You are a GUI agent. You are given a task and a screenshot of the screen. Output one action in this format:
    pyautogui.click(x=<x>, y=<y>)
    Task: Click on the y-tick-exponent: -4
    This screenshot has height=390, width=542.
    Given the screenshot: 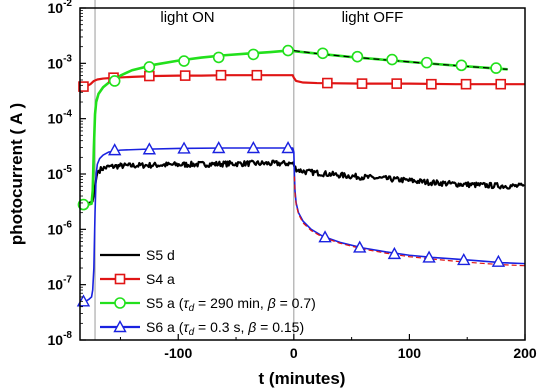 What is the action you would take?
    pyautogui.click(x=67, y=114)
    